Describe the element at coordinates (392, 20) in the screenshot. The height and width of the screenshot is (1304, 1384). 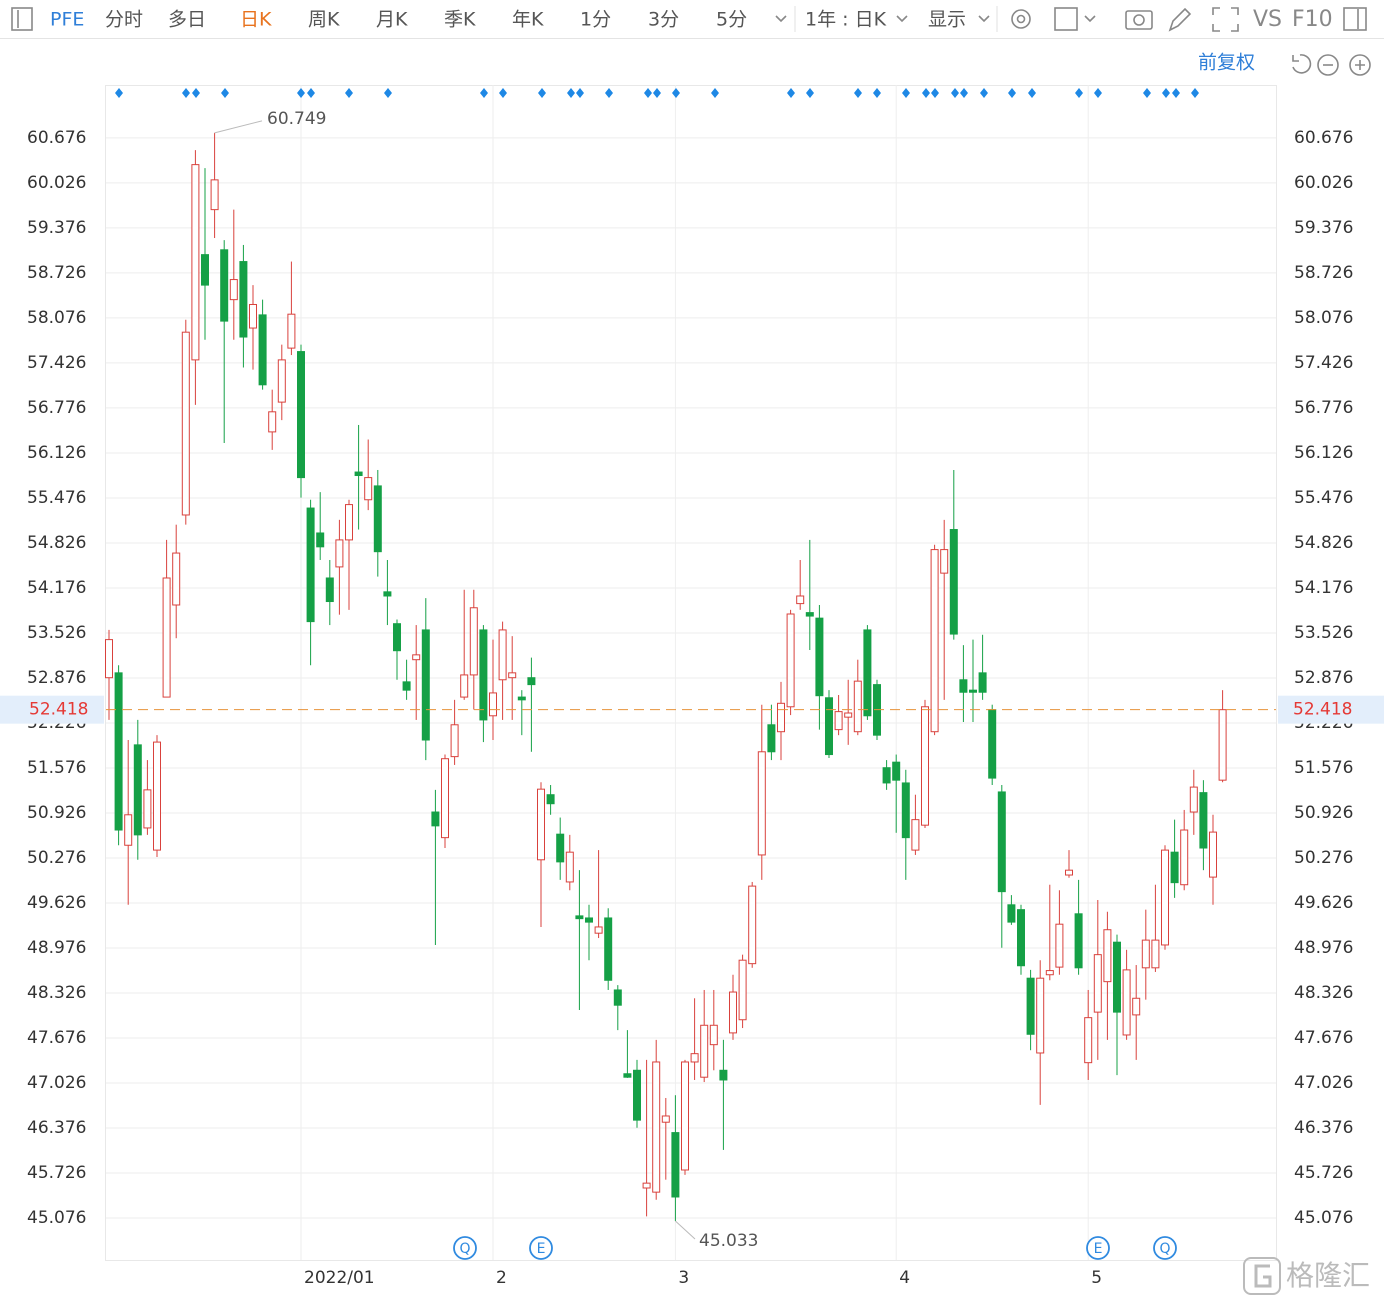
I see `period-tab: 月K` at that location.